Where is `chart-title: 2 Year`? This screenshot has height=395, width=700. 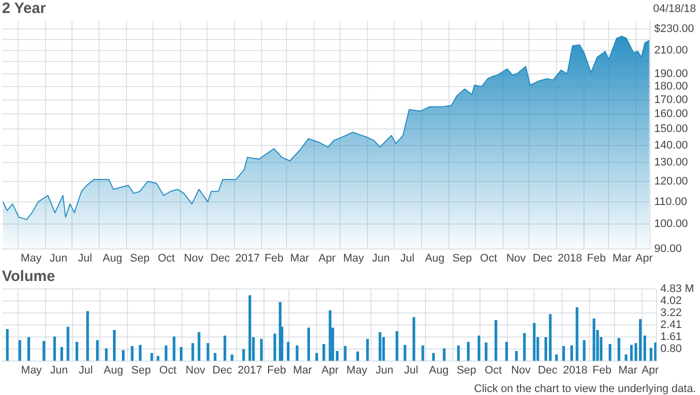
chart-title: 2 Year is located at coordinates (24, 9).